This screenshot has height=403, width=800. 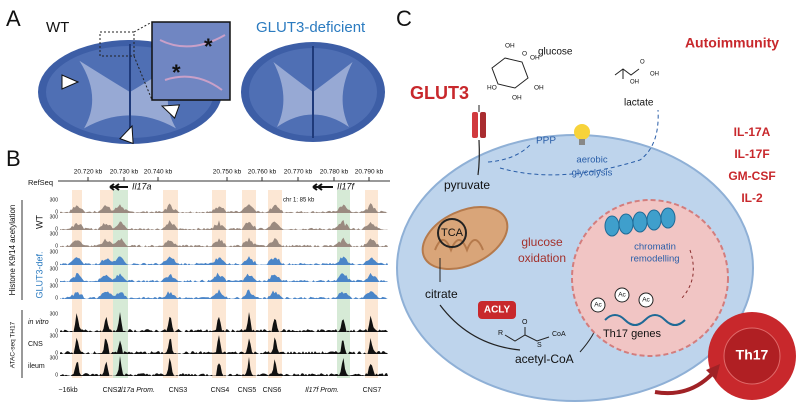 What do you see at coordinates (752, 132) in the screenshot?
I see `cytokine-label: IL-17A` at bounding box center [752, 132].